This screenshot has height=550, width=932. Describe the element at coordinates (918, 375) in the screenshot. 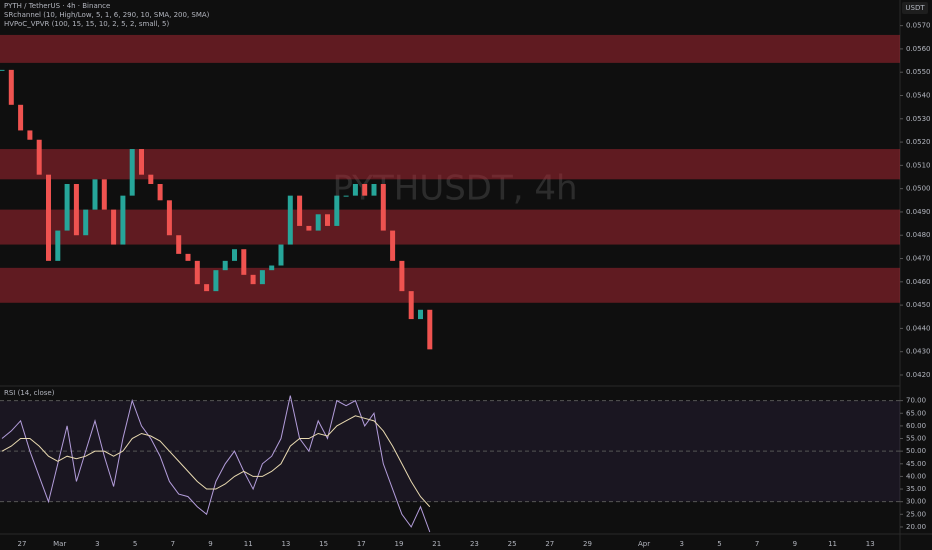

I see `price-tick-label: 0.0420` at that location.